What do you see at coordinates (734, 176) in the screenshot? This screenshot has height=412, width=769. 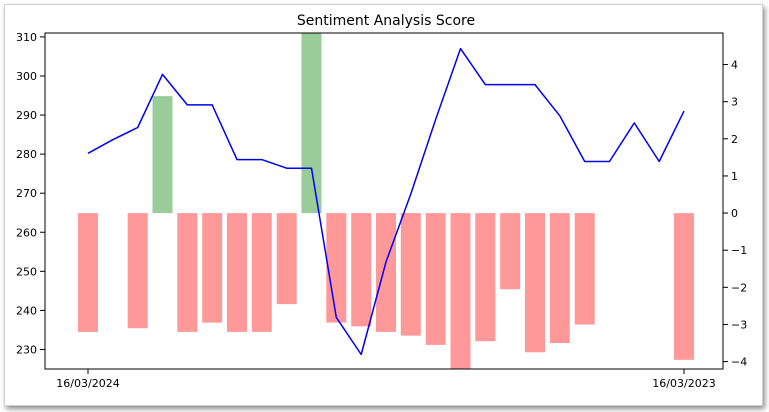 I see `right-y-tick-label: 1` at bounding box center [734, 176].